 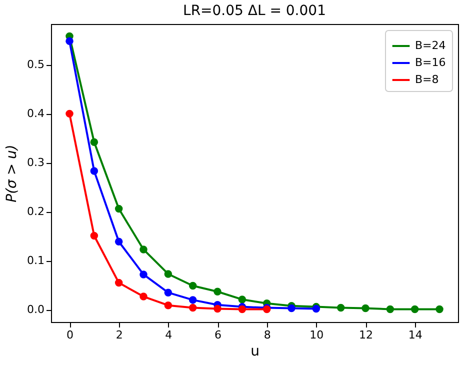 What do you see at coordinates (255, 352) in the screenshot?
I see `x-axis-title: u` at bounding box center [255, 352].